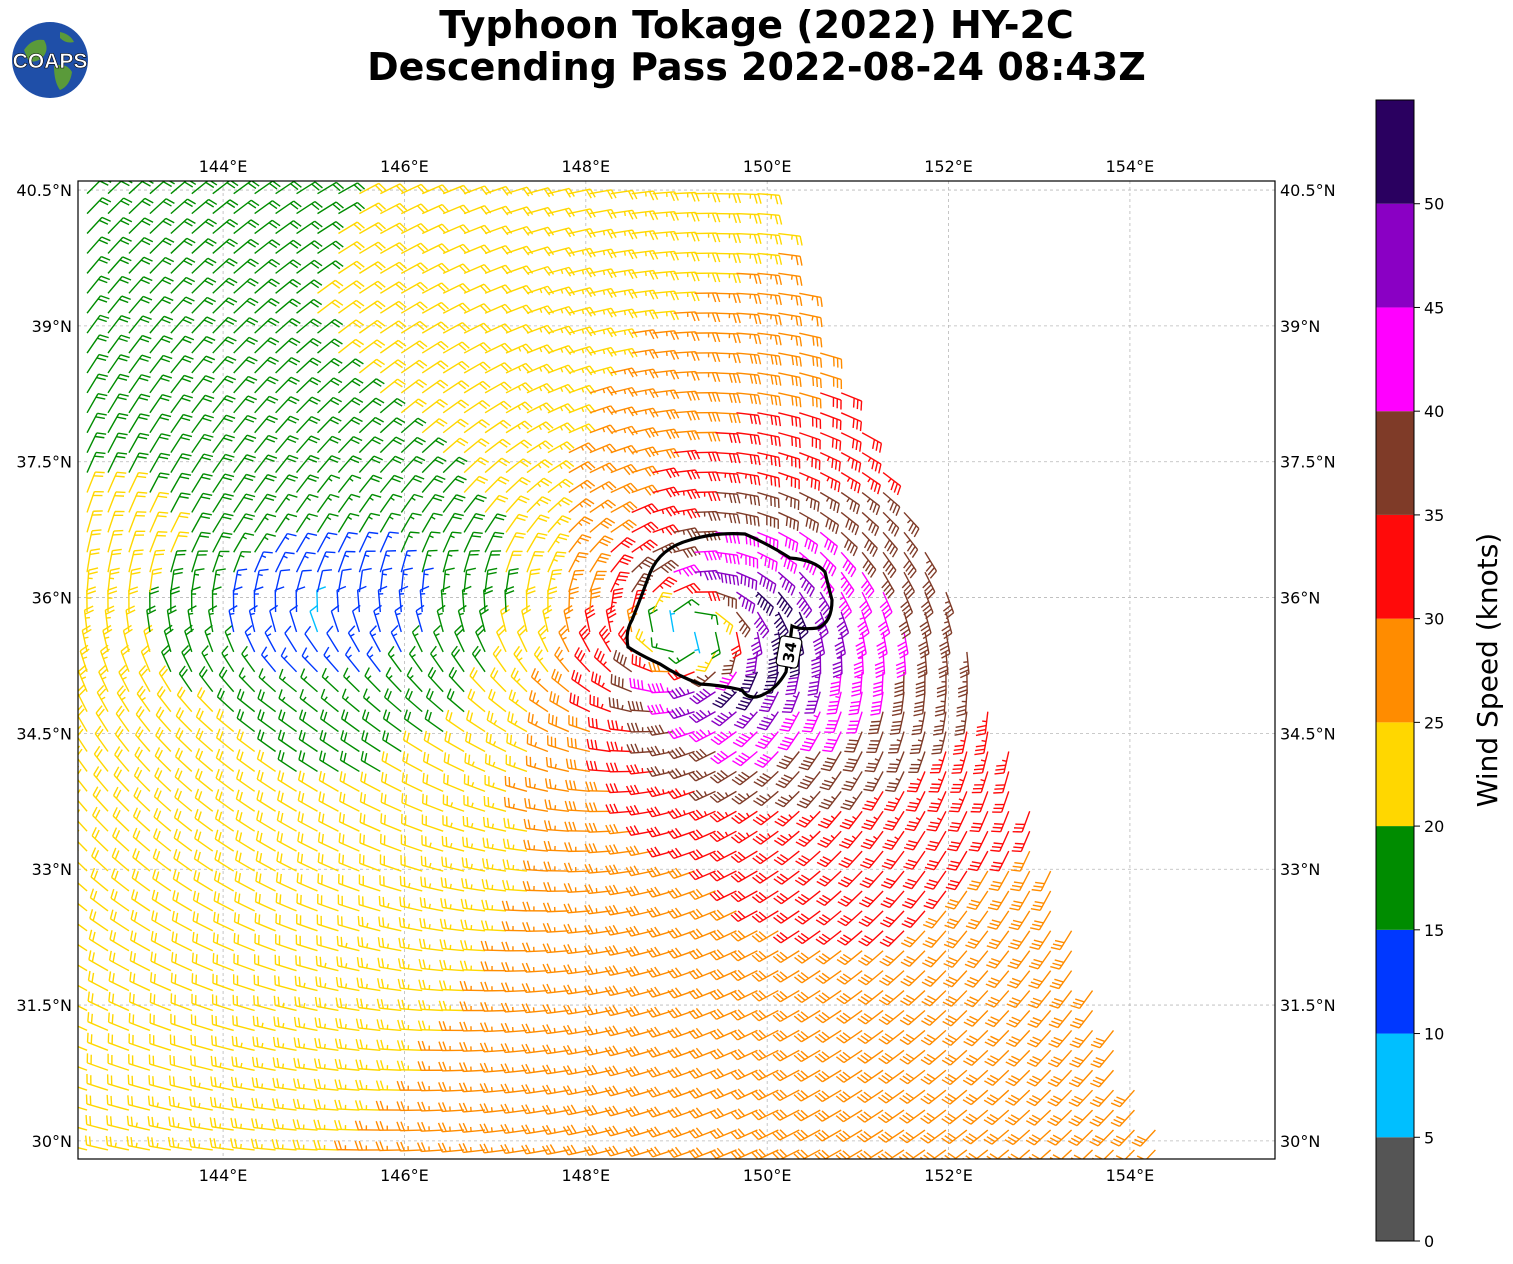 This screenshot has height=1264, width=1513. Describe the element at coordinates (52, 1141) in the screenshot. I see `lat-tick-left: 30°N` at that location.